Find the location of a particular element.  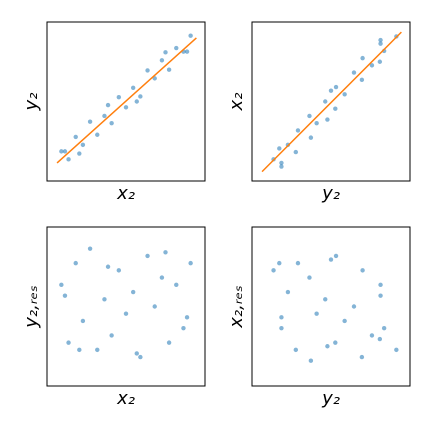

y-axis-label: y₂,ᵣₑₛ is located at coordinates (31, 306).